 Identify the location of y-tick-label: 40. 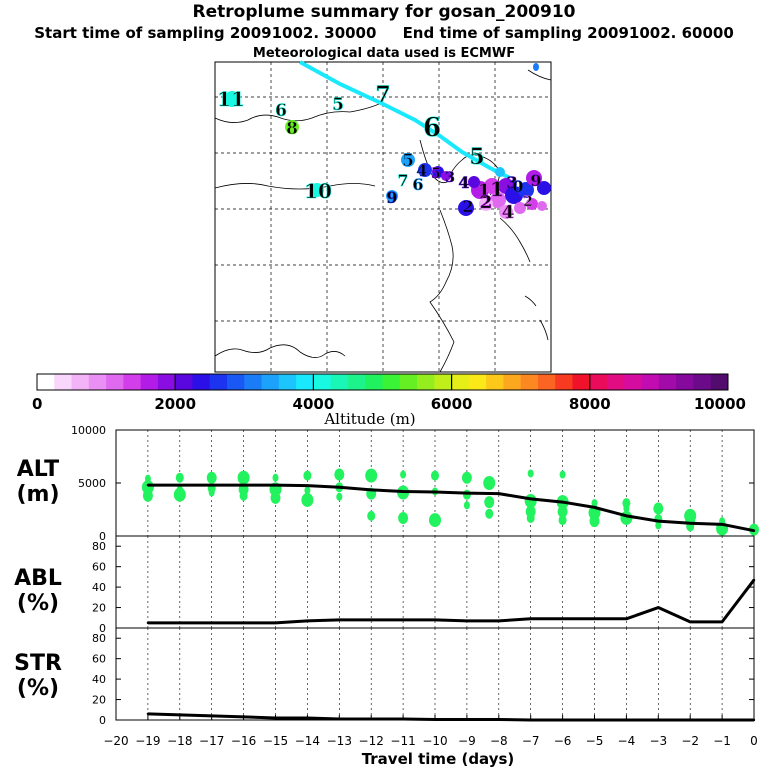
(99, 587).